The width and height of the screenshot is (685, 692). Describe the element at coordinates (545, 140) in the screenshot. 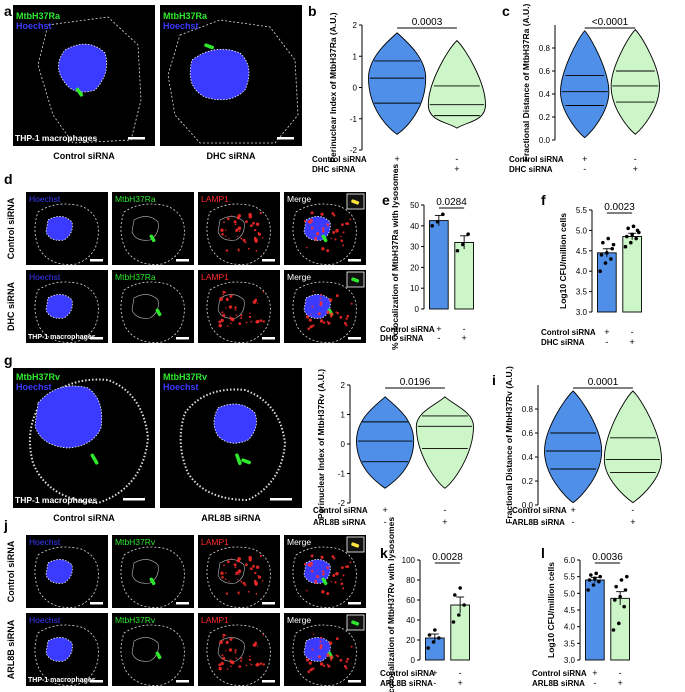

I see `y-tick-label: 0.0` at that location.